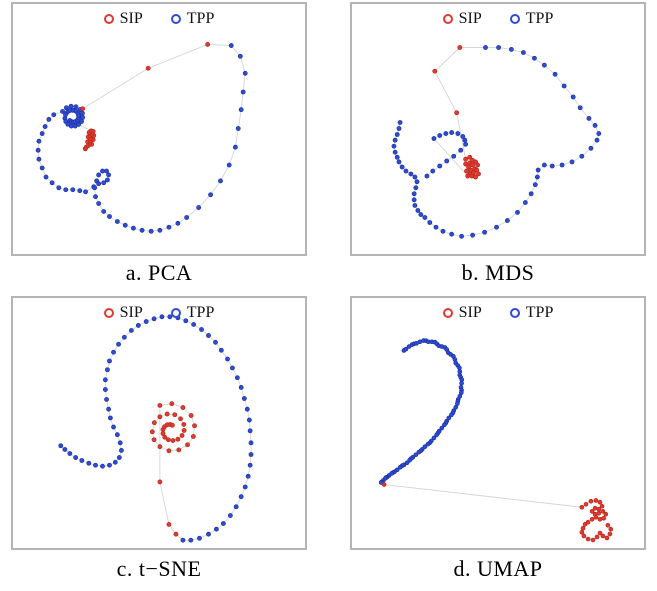  What do you see at coordinates (447, 19) in the screenshot?
I see `sip-marker-icon` at bounding box center [447, 19].